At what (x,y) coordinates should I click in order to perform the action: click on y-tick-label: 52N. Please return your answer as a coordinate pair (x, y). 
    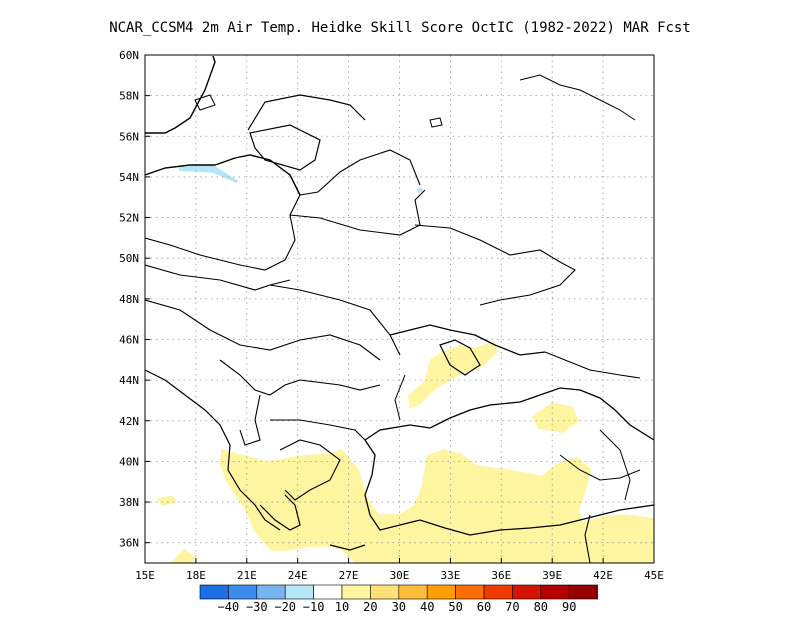
    Looking at the image, I should click on (129, 218).